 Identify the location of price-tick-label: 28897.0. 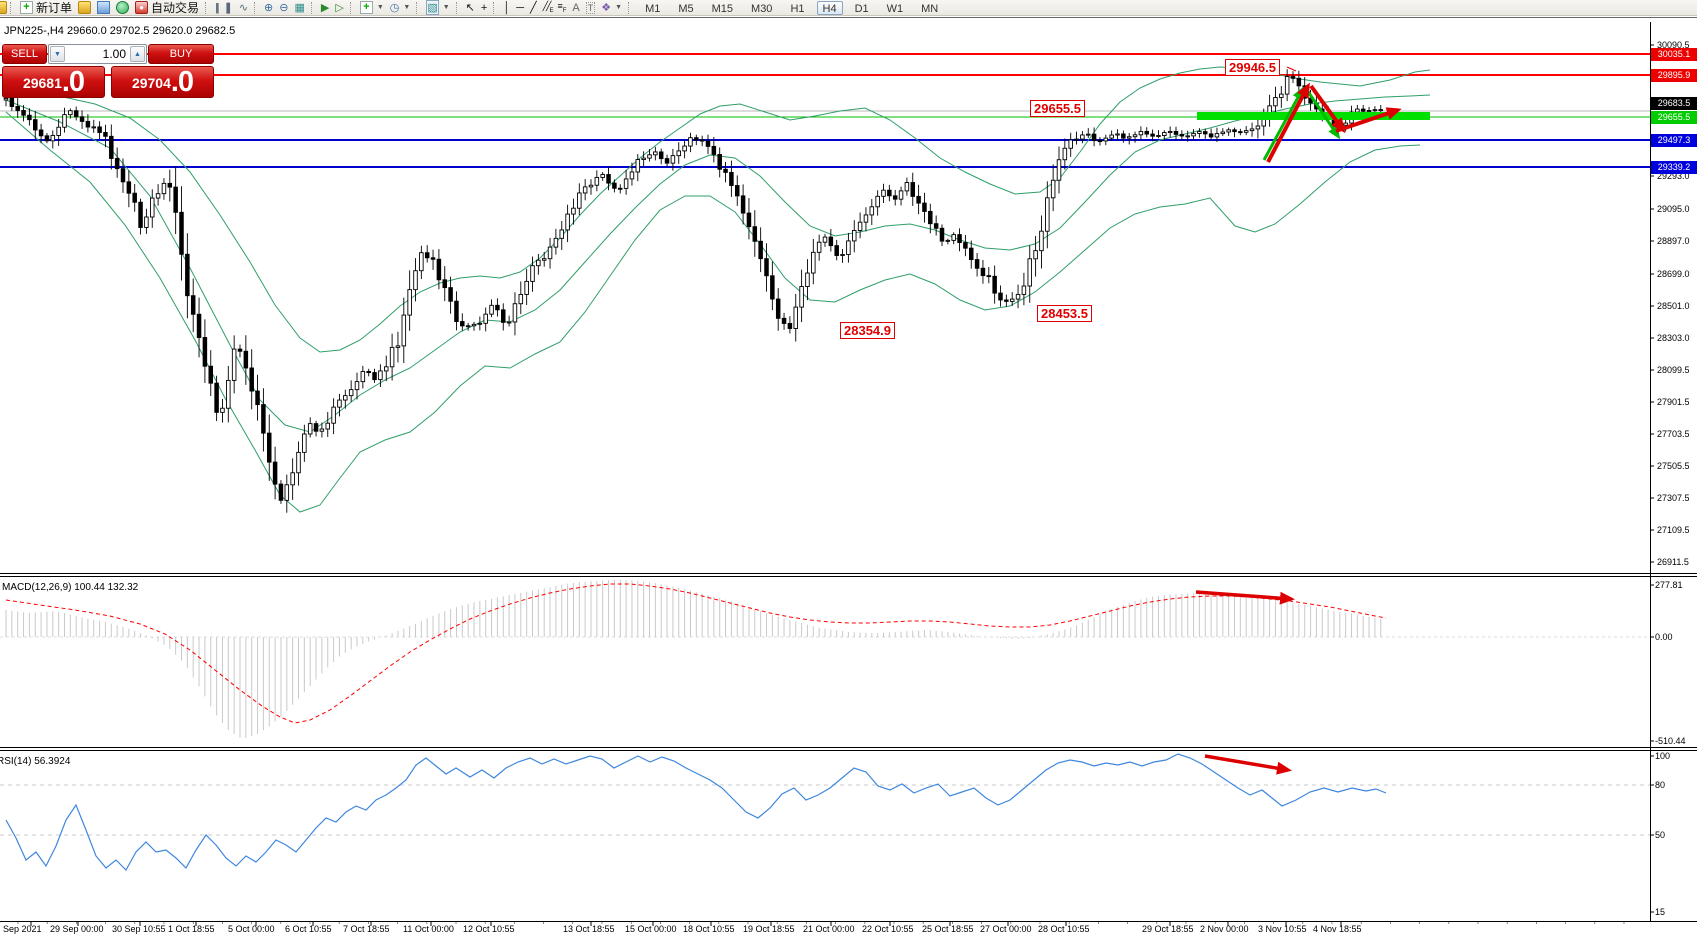
(1673, 241).